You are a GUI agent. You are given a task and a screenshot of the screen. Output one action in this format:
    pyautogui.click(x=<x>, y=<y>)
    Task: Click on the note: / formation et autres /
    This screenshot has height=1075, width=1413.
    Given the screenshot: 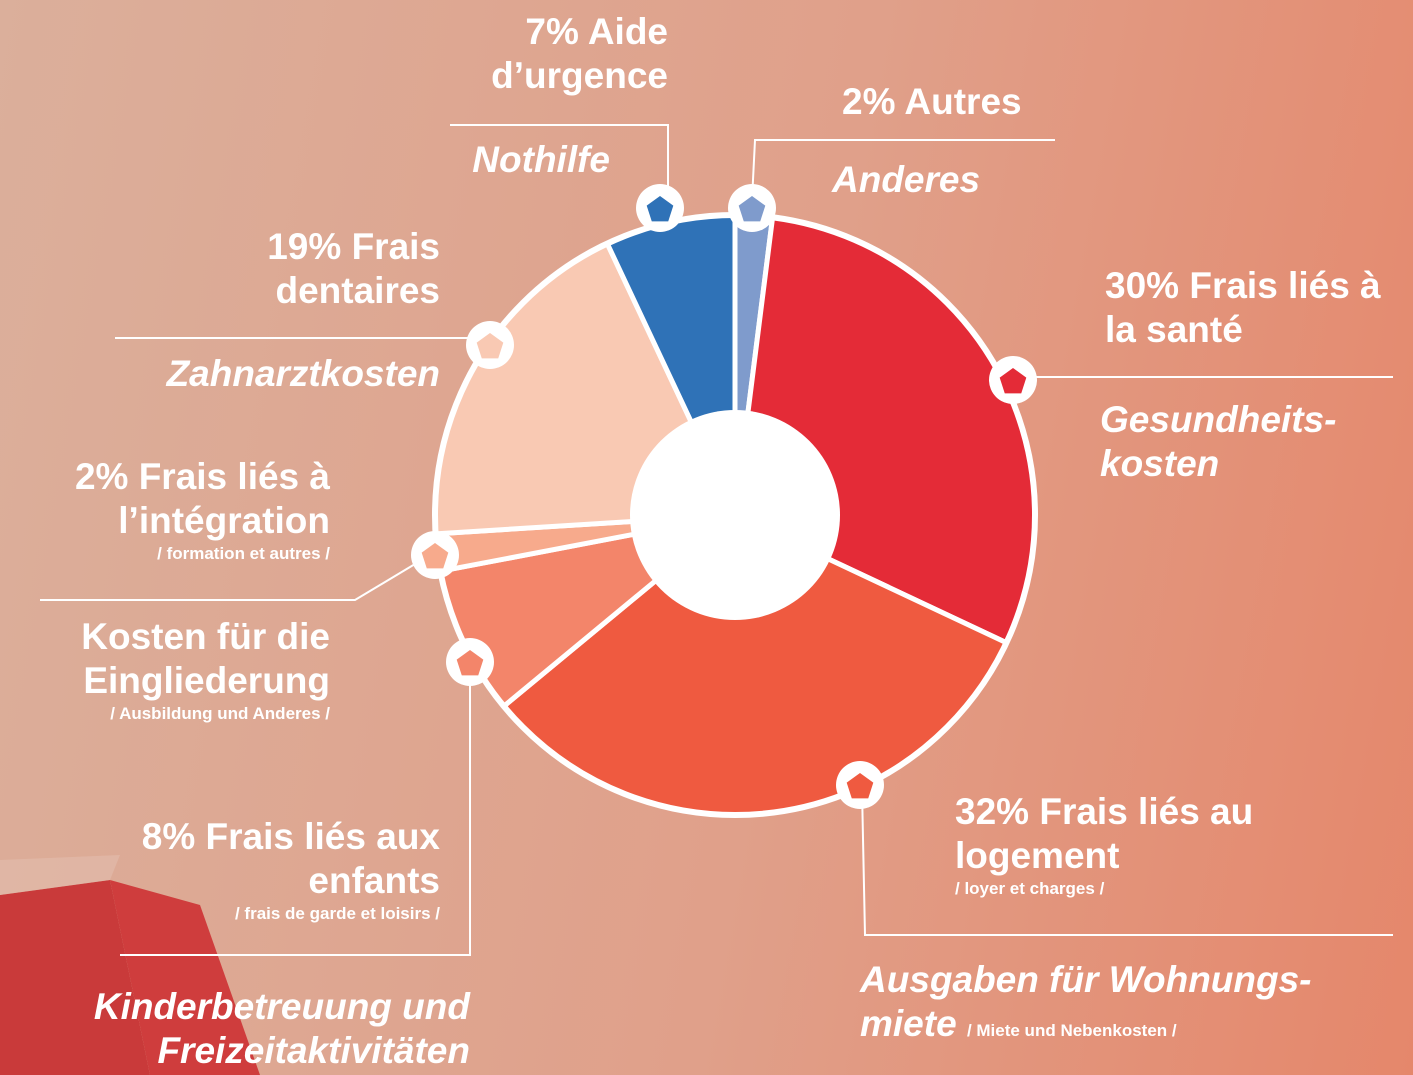 What is the action you would take?
    pyautogui.click(x=243, y=553)
    